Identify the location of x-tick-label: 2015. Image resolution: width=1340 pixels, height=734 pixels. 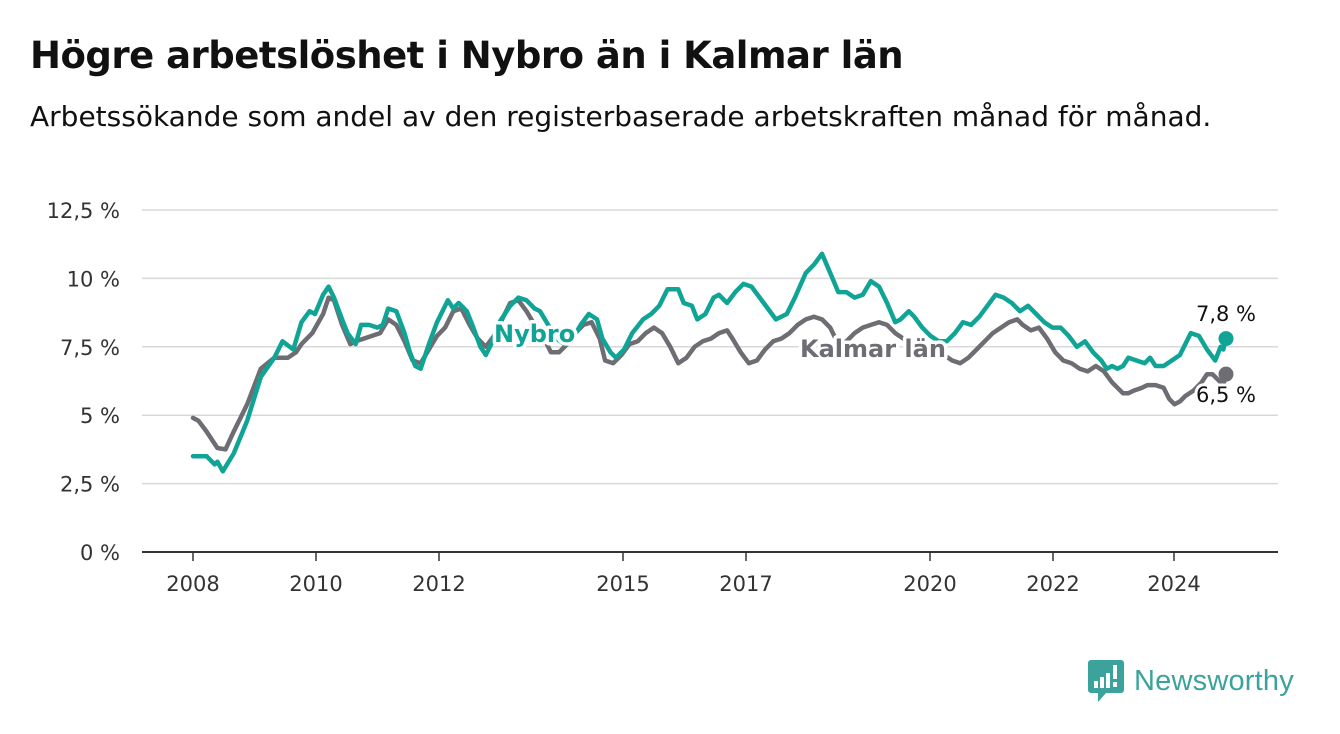
(622, 584).